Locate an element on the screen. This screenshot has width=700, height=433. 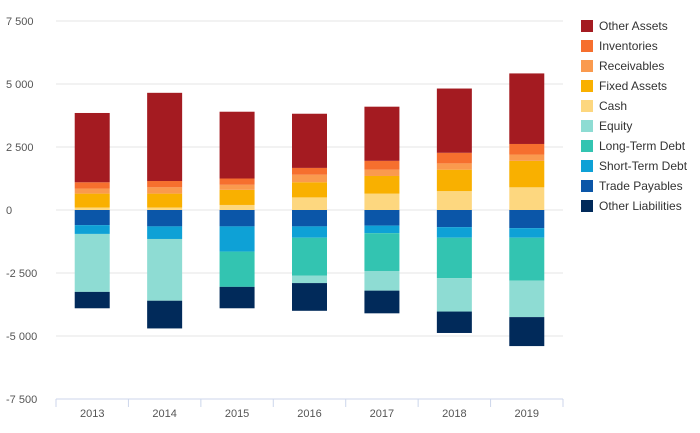
legend-item: Receivables is located at coordinates (640, 66).